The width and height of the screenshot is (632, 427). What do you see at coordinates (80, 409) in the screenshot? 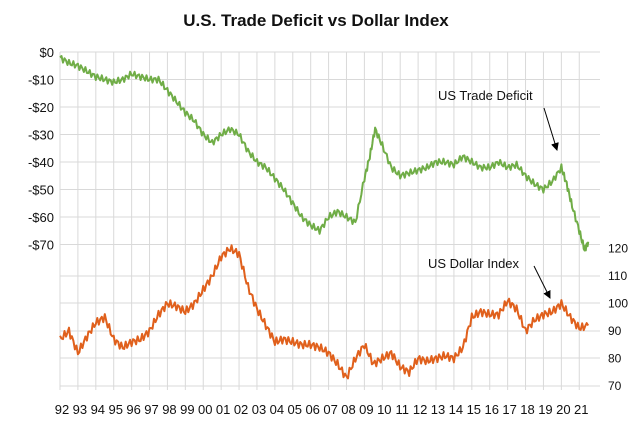
I see `x-tick-label: 93` at bounding box center [80, 409].